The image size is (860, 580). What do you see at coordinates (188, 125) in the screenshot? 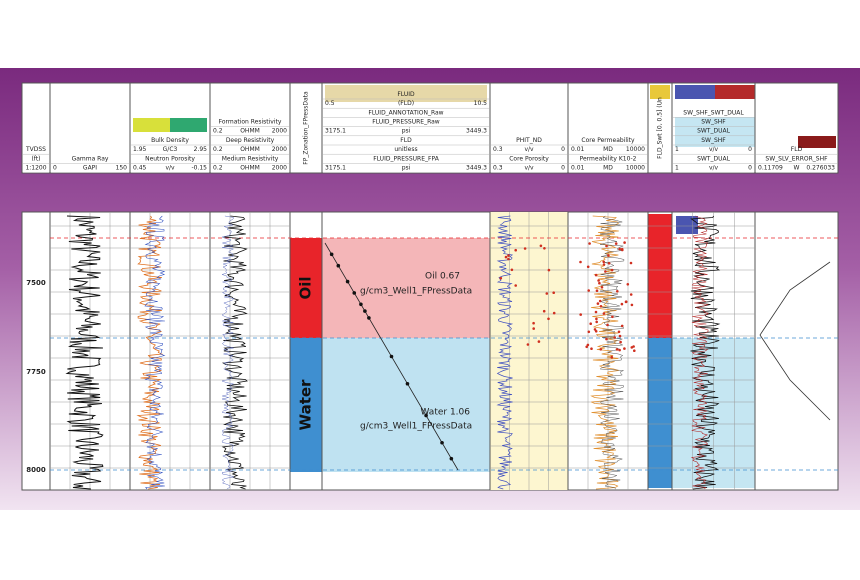
I see `legend-swatch` at bounding box center [188, 125].